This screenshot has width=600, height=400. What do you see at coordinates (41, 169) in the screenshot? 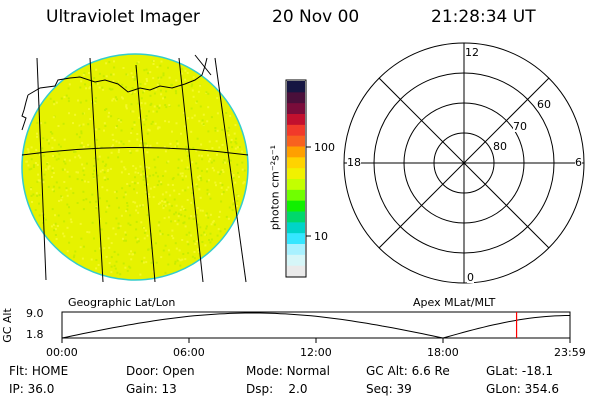
I see `meridian-line` at bounding box center [41, 169].